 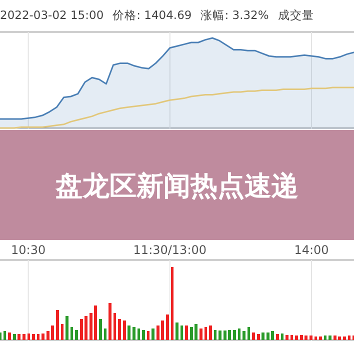 What do you see at coordinates (296, 15) in the screenshot?
I see `text: 成交量` at bounding box center [296, 15].